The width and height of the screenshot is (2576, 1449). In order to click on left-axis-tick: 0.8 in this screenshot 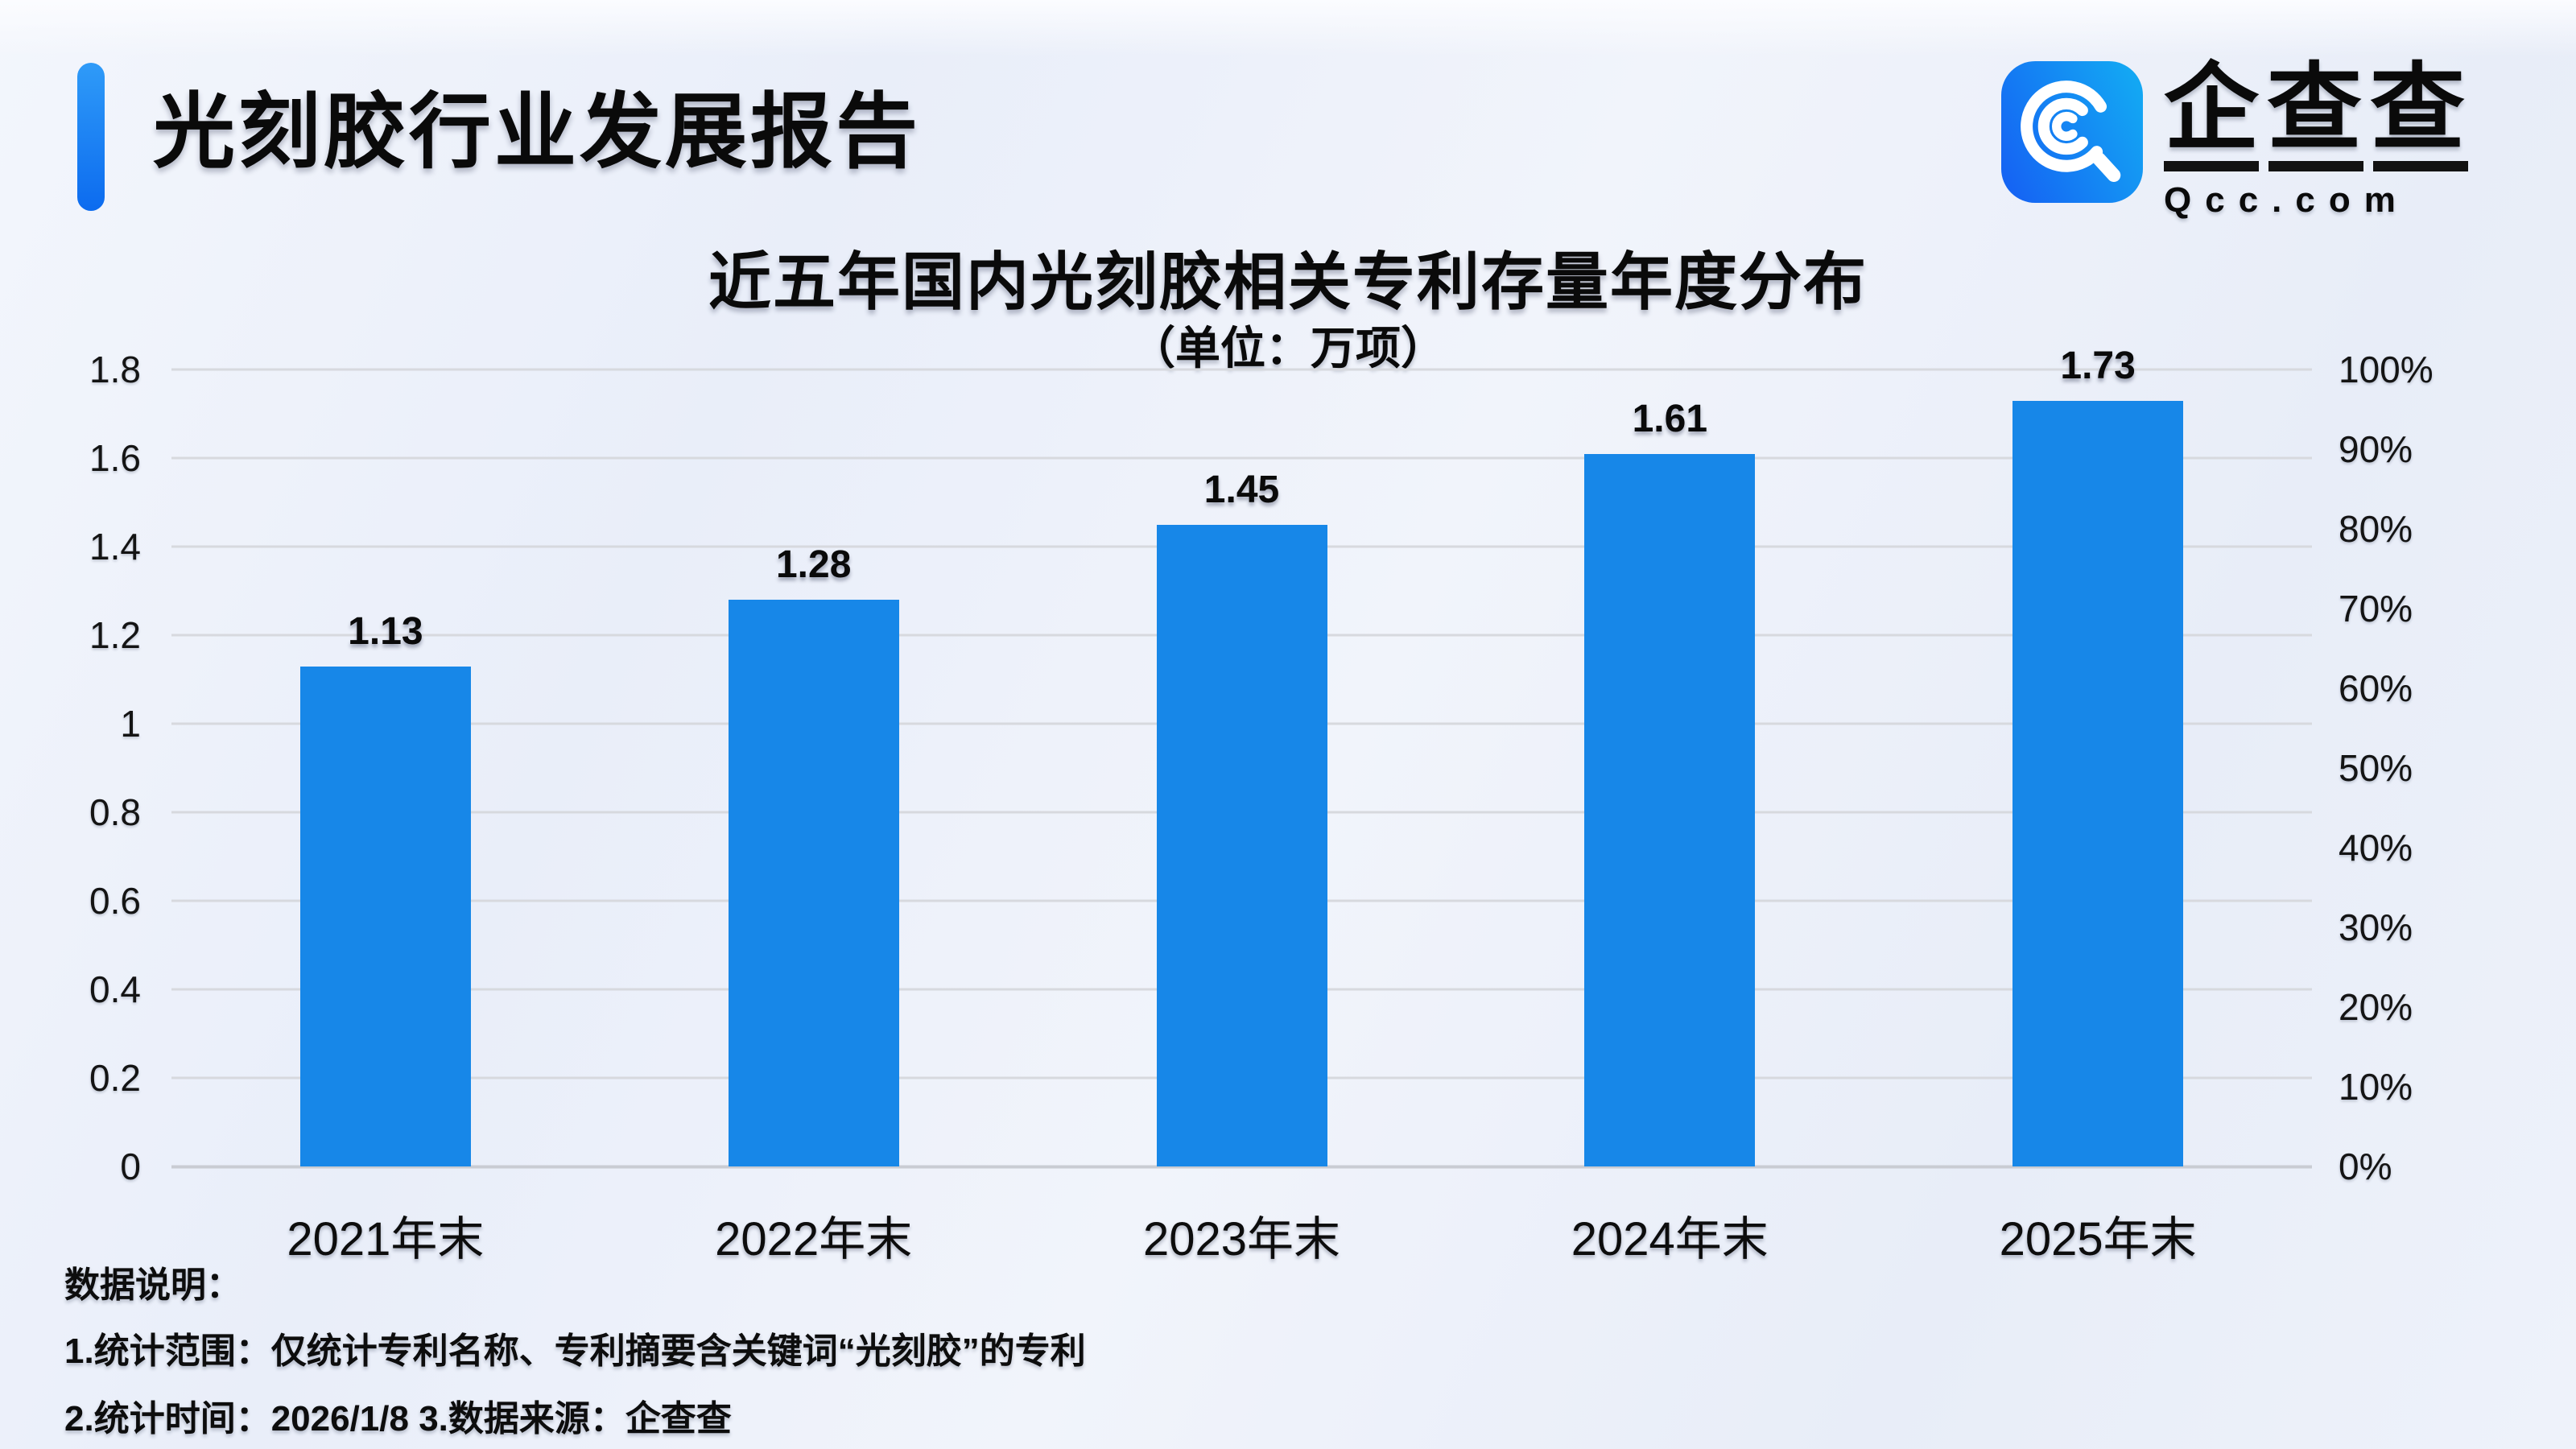, I will do `click(115, 812)`.